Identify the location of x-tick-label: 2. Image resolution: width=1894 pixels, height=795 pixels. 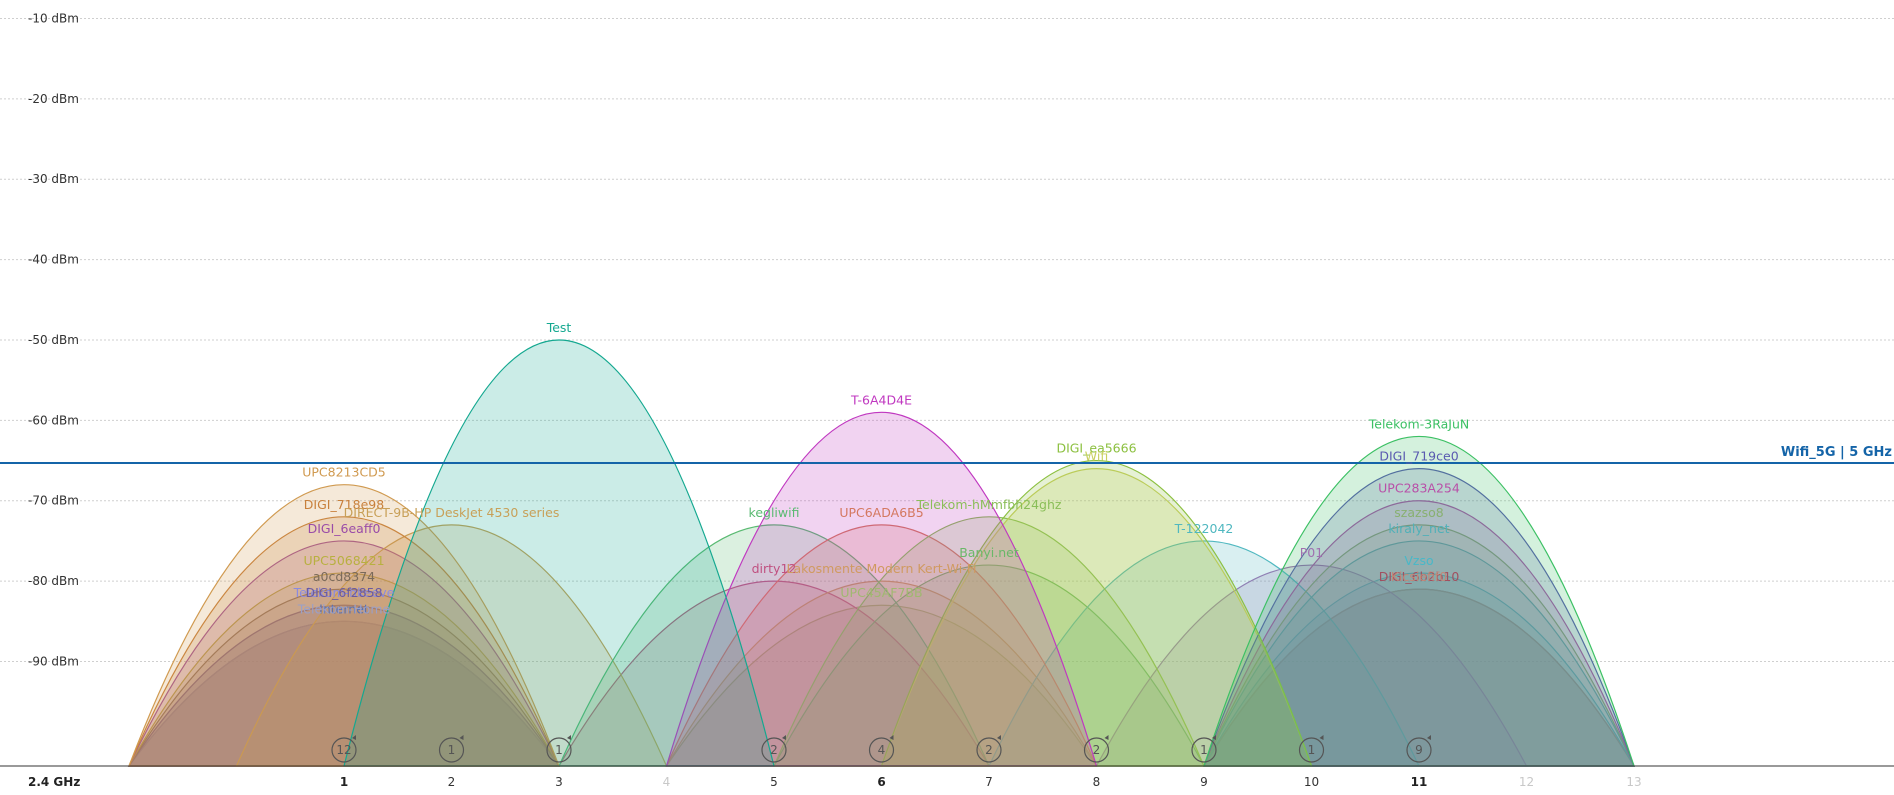
(452, 782).